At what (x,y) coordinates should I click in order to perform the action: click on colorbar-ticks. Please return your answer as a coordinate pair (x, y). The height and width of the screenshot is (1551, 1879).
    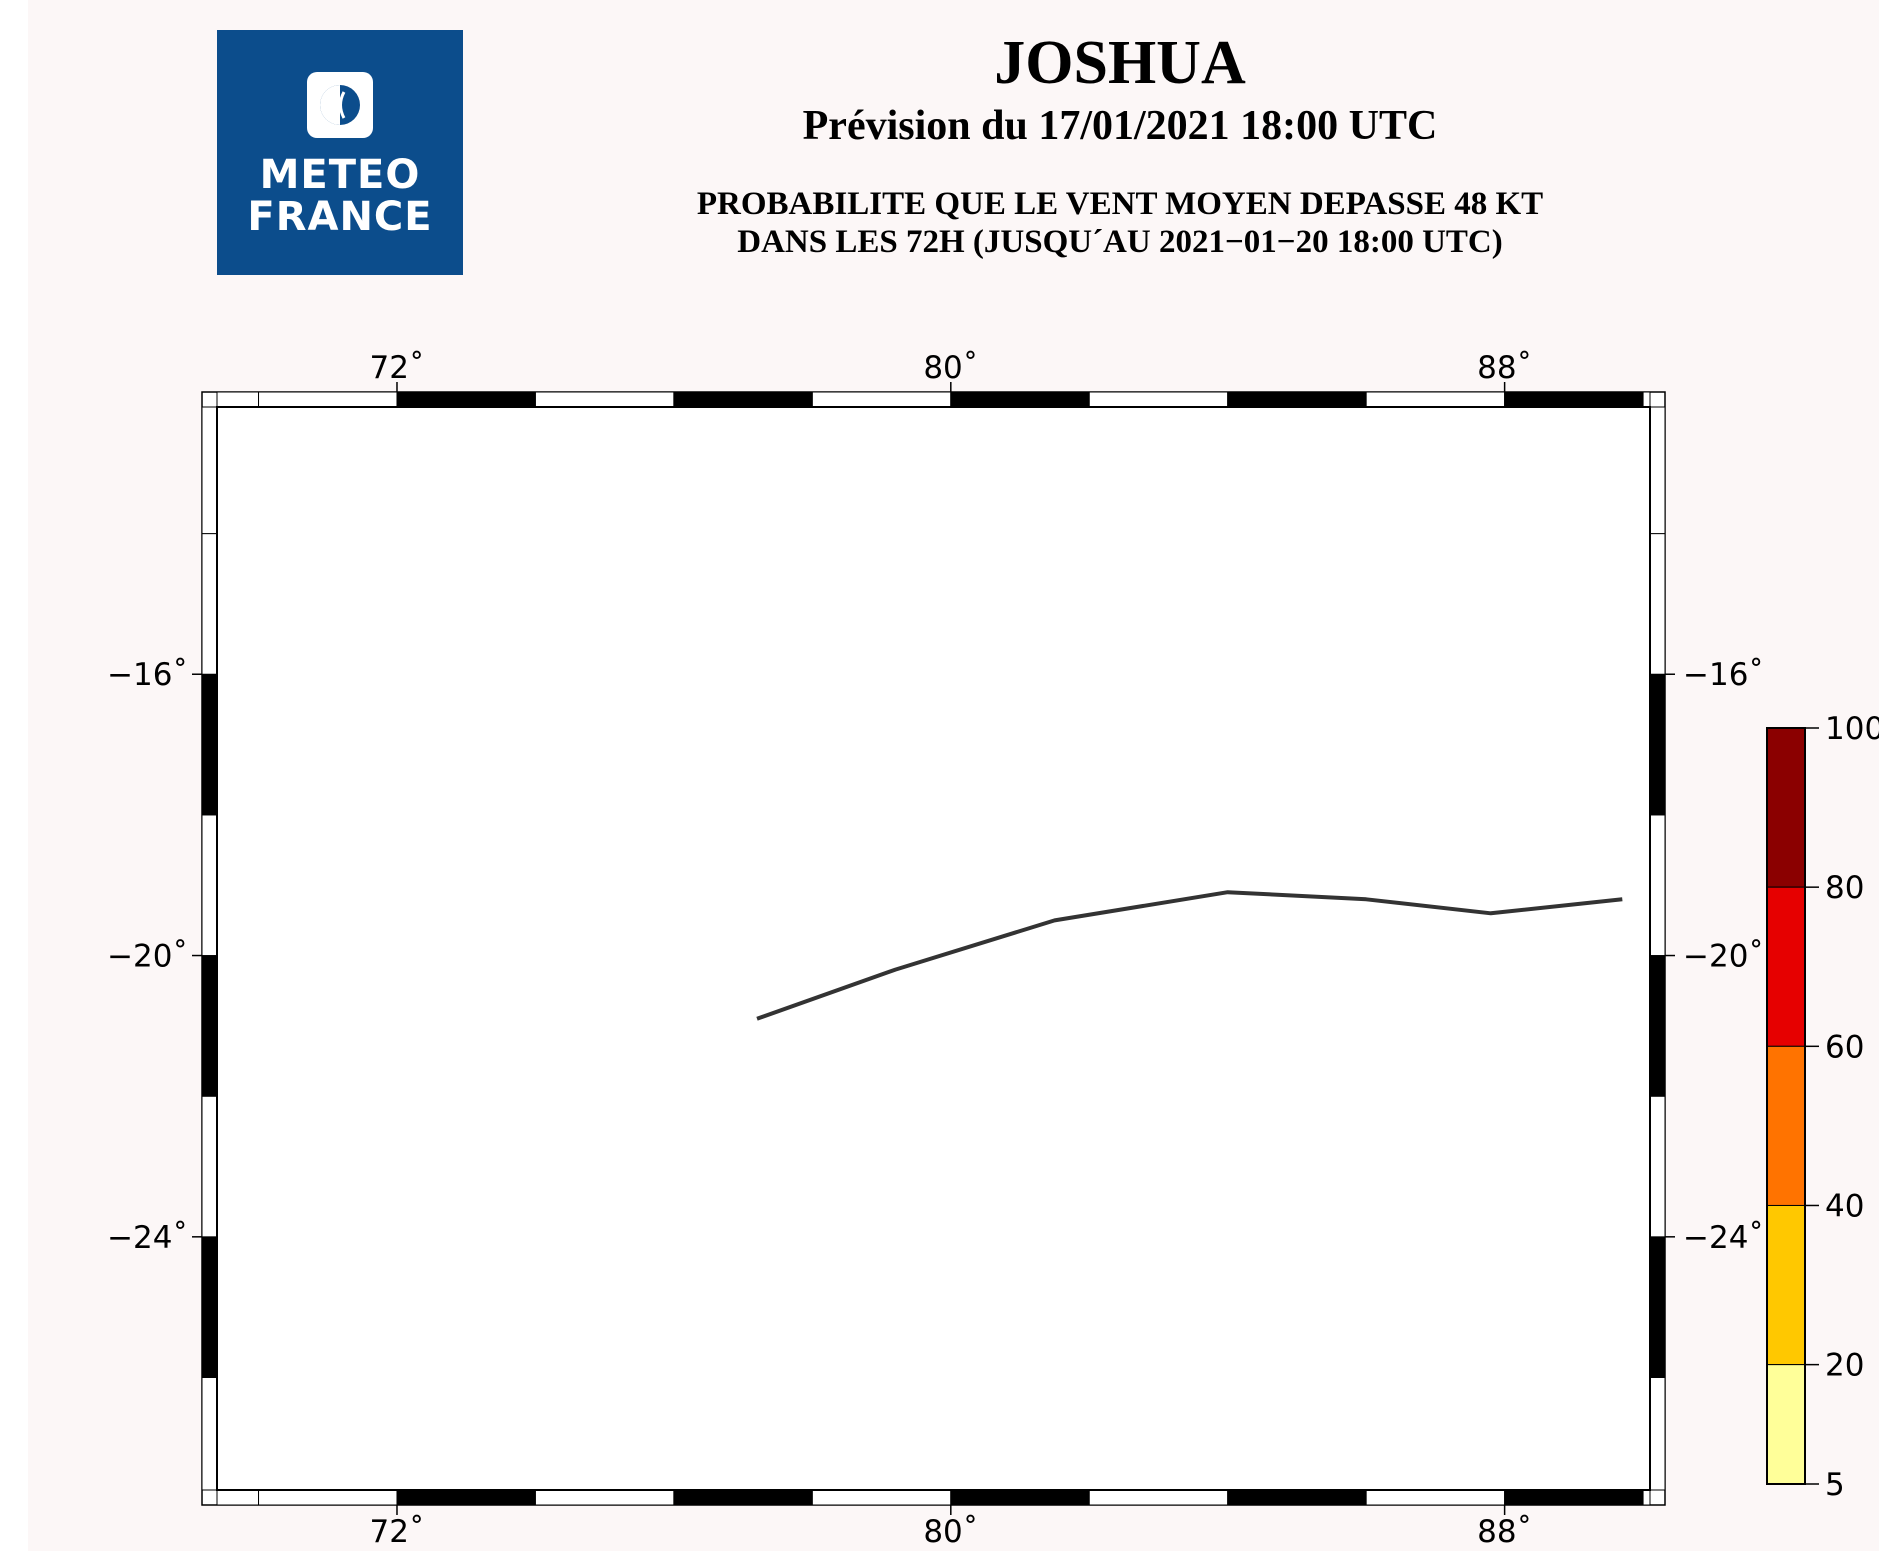
    Looking at the image, I should click on (1812, 1106).